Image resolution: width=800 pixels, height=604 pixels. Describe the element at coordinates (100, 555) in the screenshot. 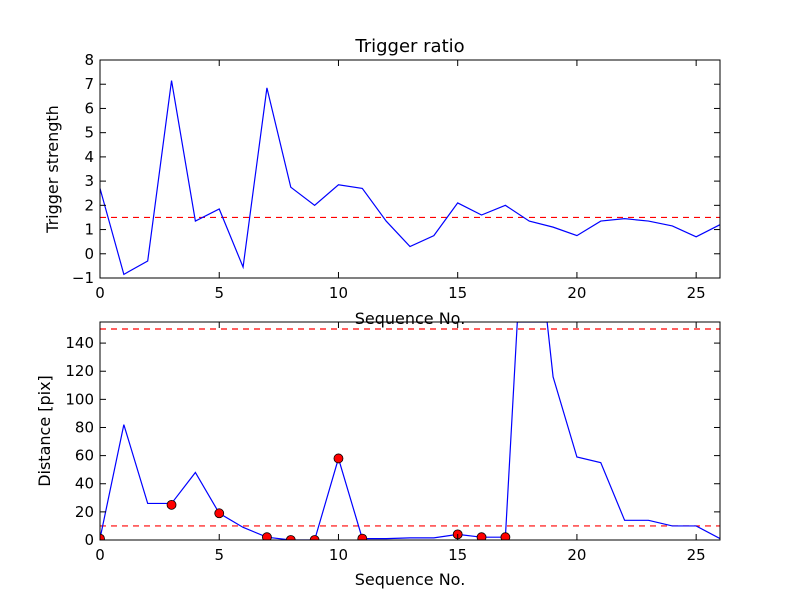

I see `bottom-x-tick-label: 0` at that location.